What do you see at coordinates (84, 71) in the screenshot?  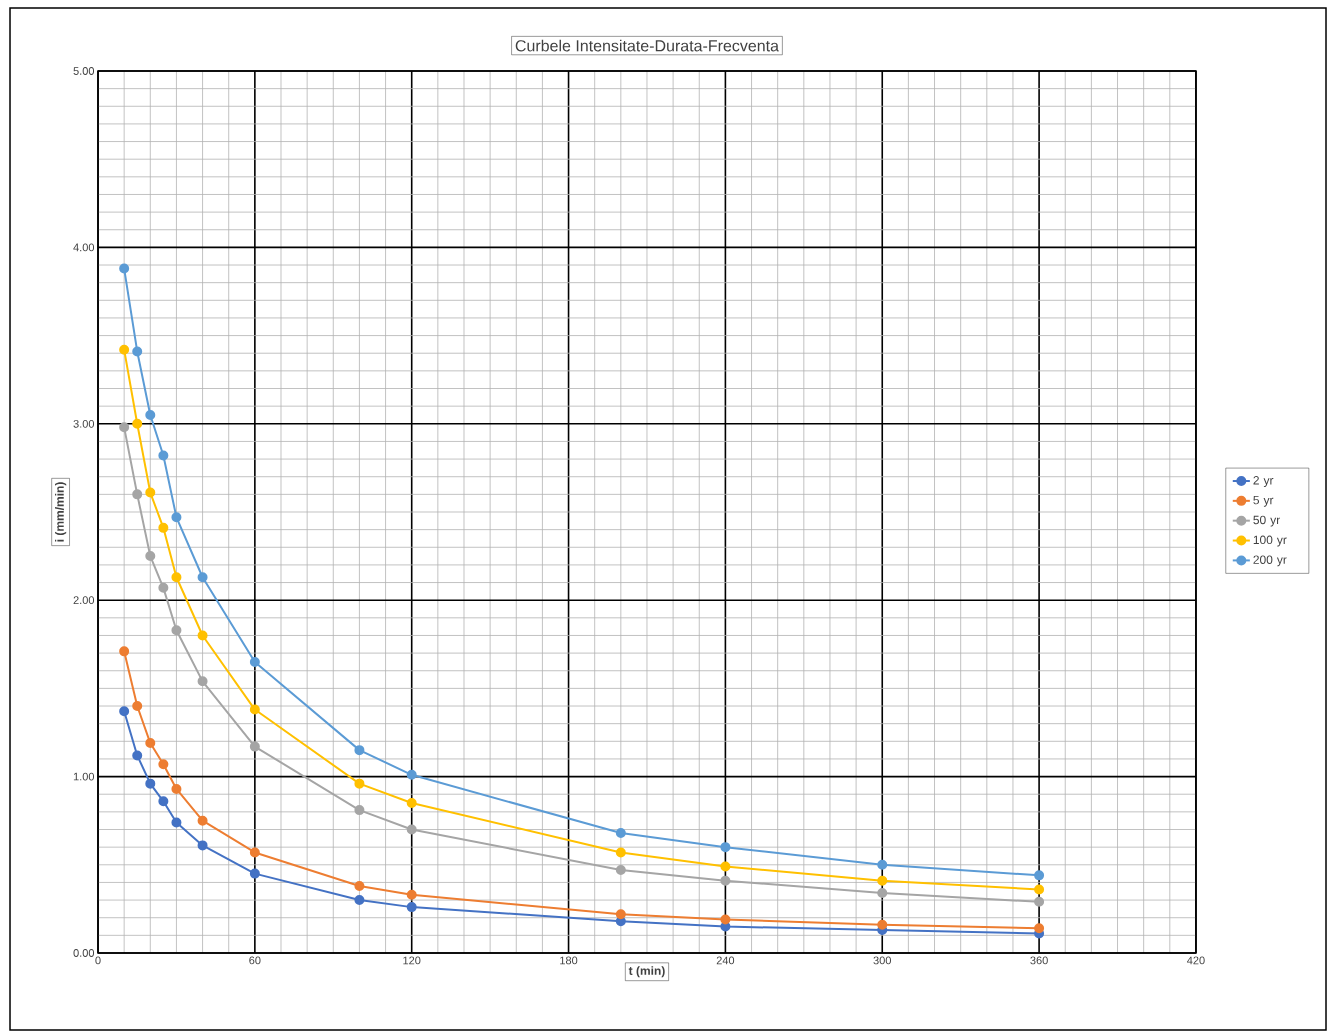 I see `y-tick-label: 5.00` at bounding box center [84, 71].